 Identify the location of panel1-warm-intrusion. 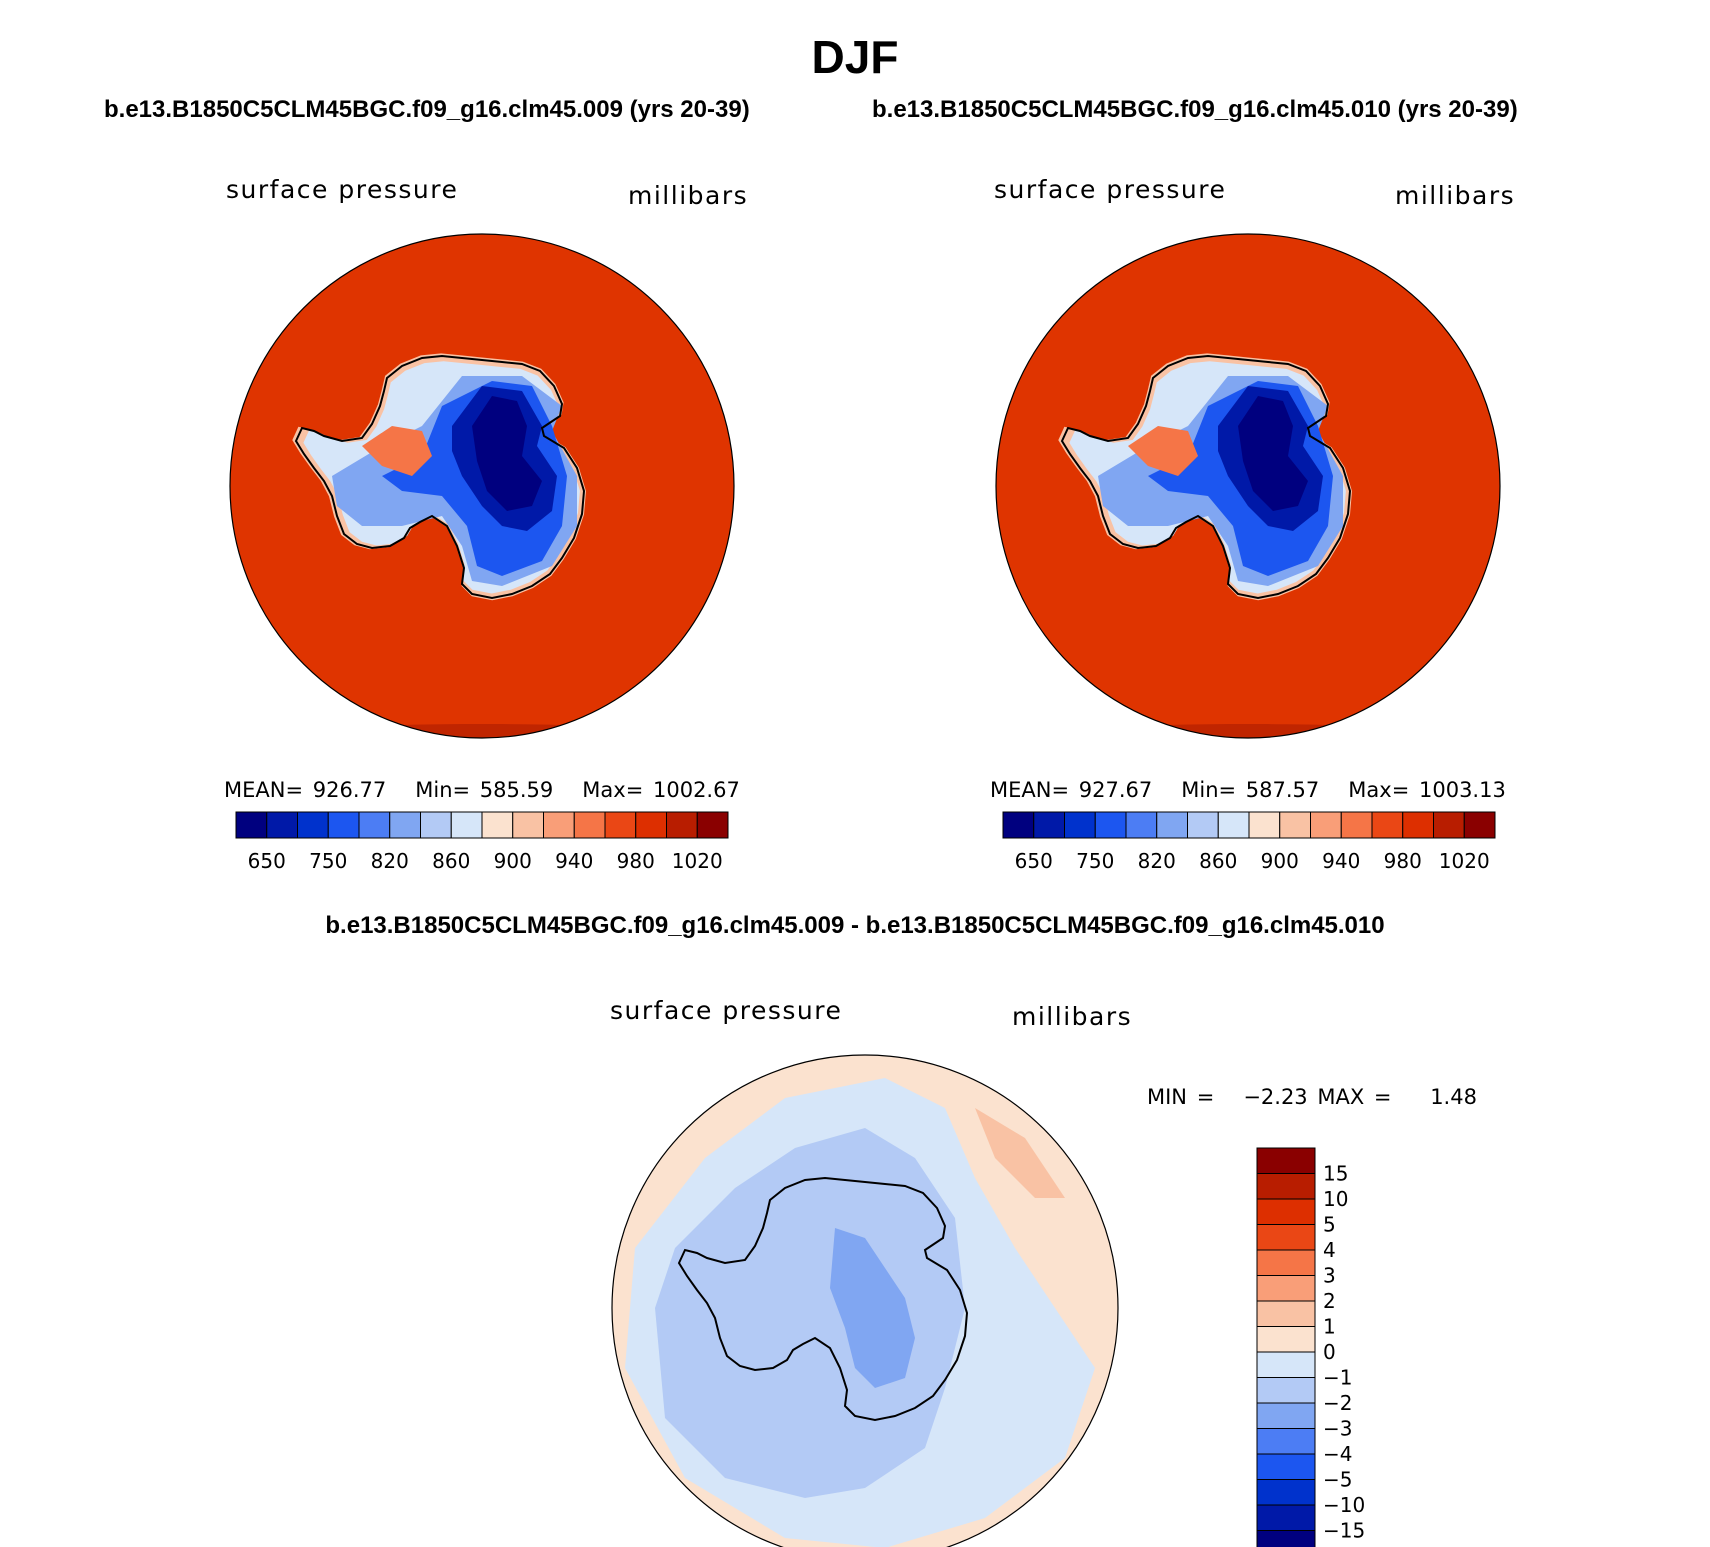
(397, 451).